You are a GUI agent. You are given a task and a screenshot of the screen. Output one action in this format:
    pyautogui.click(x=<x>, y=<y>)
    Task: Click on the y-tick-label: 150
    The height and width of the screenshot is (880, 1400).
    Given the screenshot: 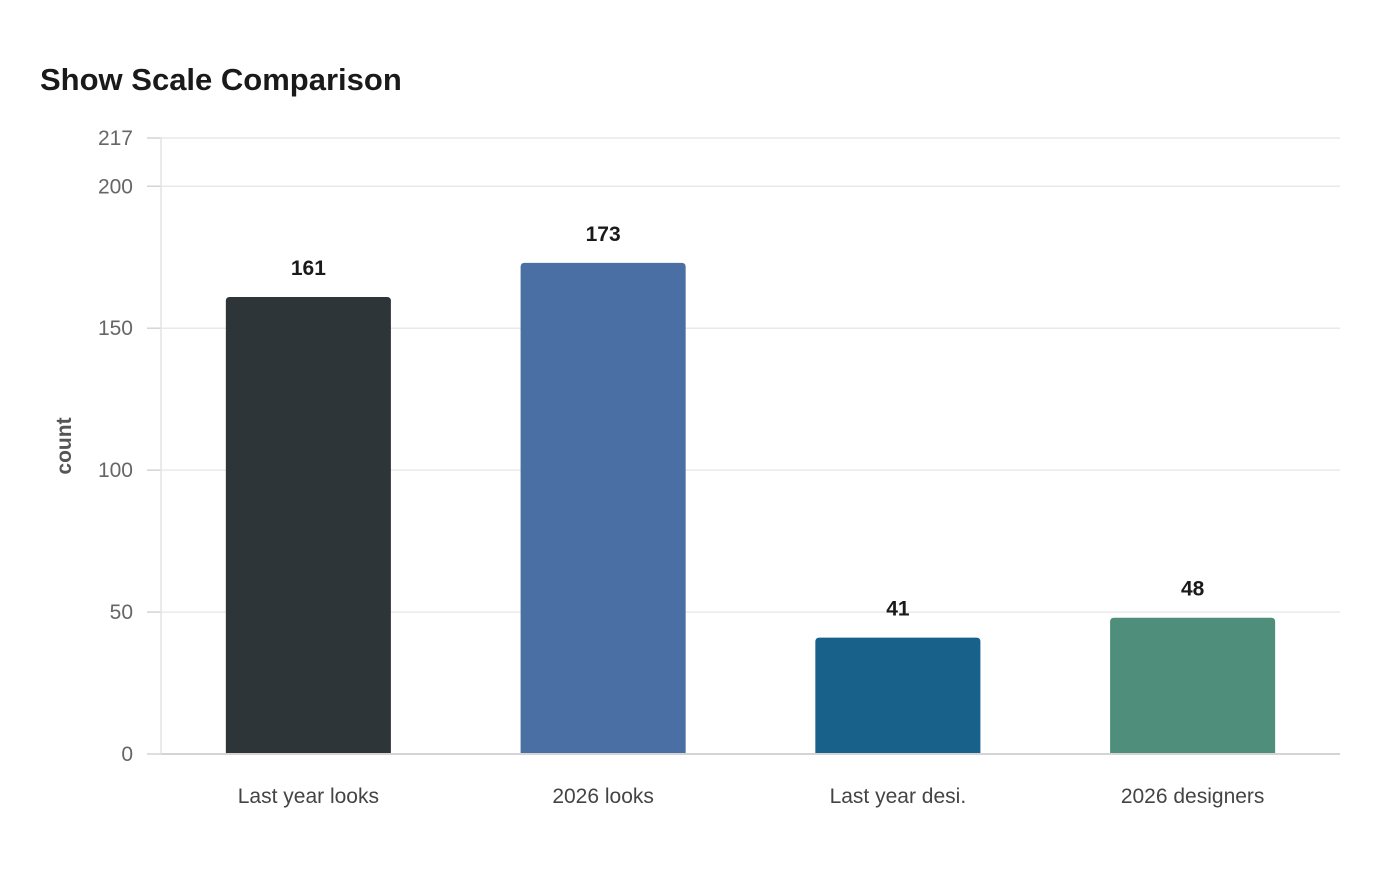 What is the action you would take?
    pyautogui.click(x=115, y=328)
    